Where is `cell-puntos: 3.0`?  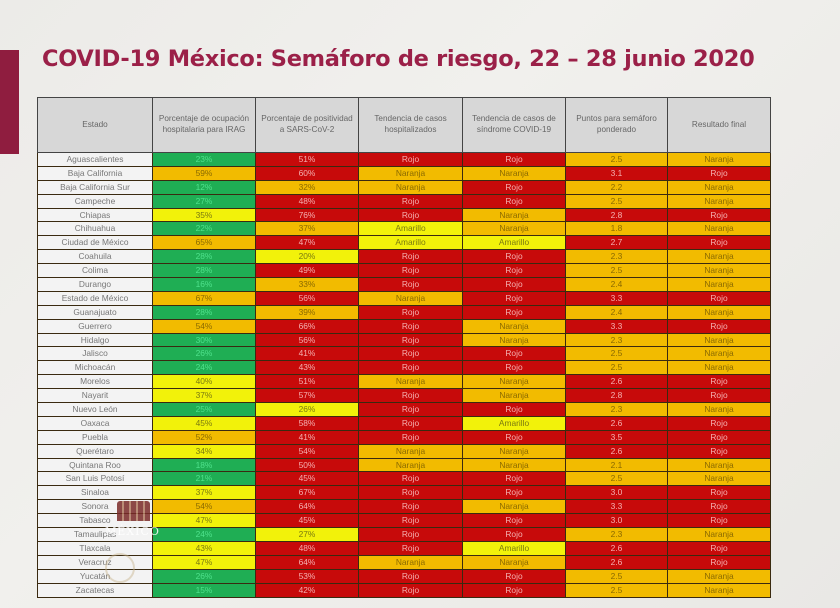 cell-puntos: 3.0 is located at coordinates (616, 493).